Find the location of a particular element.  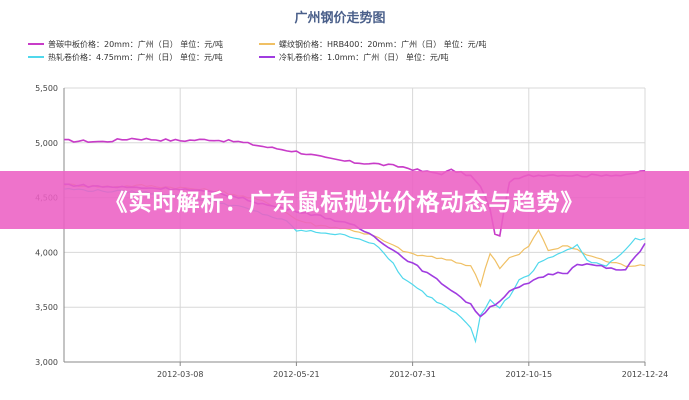

y-tick-label: 3,000 is located at coordinates (46, 362).